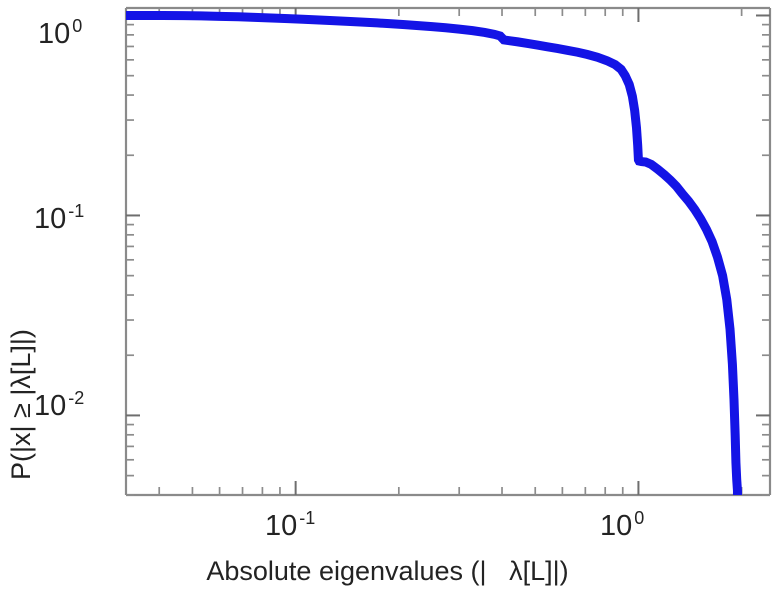 This screenshot has width=775, height=600. I want to click on x-ticklabel-1e-1: 10 -1, so click(290, 525).